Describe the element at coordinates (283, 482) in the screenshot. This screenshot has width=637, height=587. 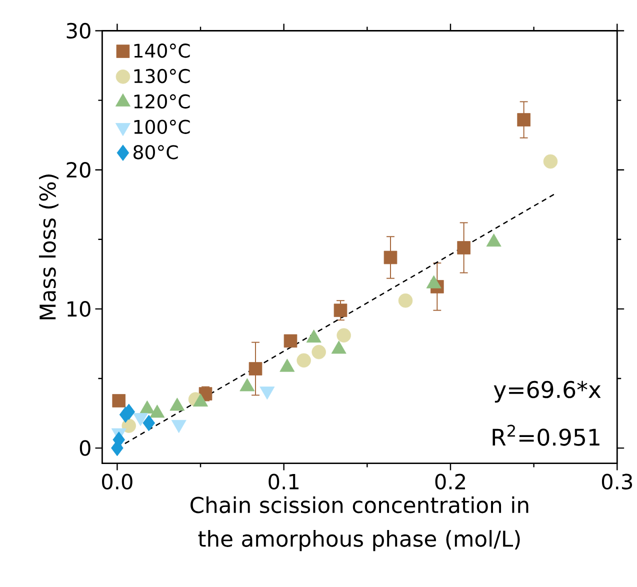
I see `x-tick-label: 0.1` at that location.